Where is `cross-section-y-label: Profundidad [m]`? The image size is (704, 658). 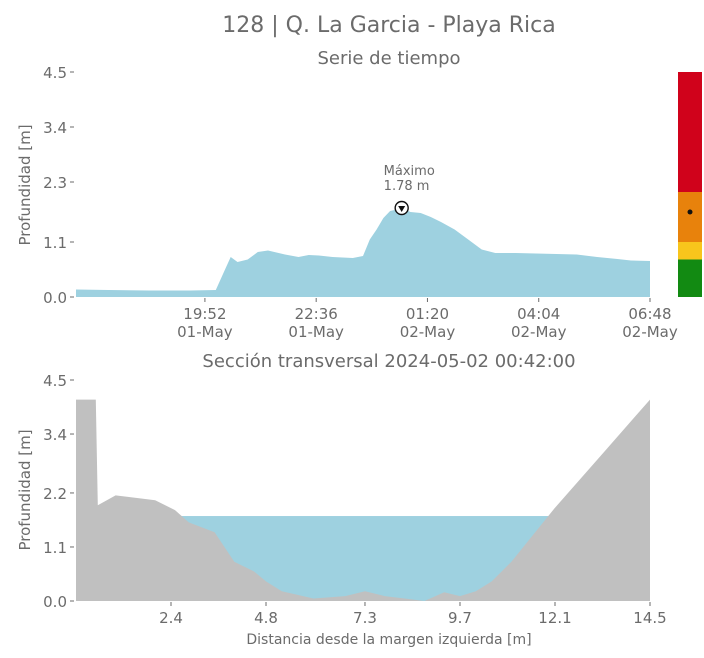 cross-section-y-label: Profundidad [m] is located at coordinates (25, 489).